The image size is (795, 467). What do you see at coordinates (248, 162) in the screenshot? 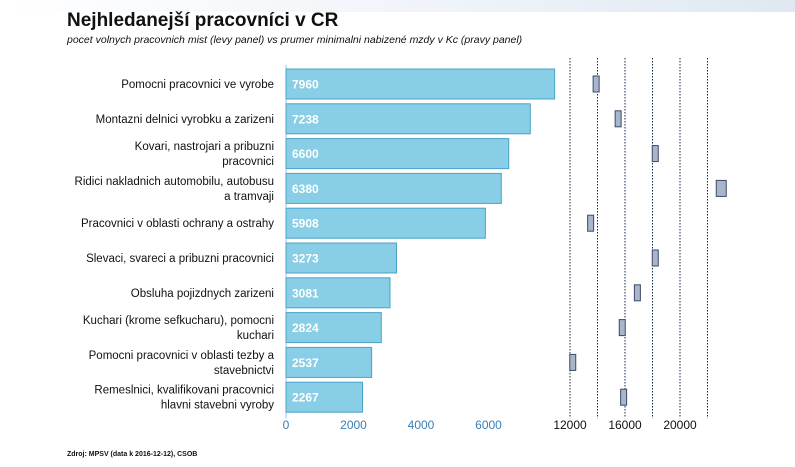
I see `category-label-2-line-1: pracovnici` at bounding box center [248, 162].